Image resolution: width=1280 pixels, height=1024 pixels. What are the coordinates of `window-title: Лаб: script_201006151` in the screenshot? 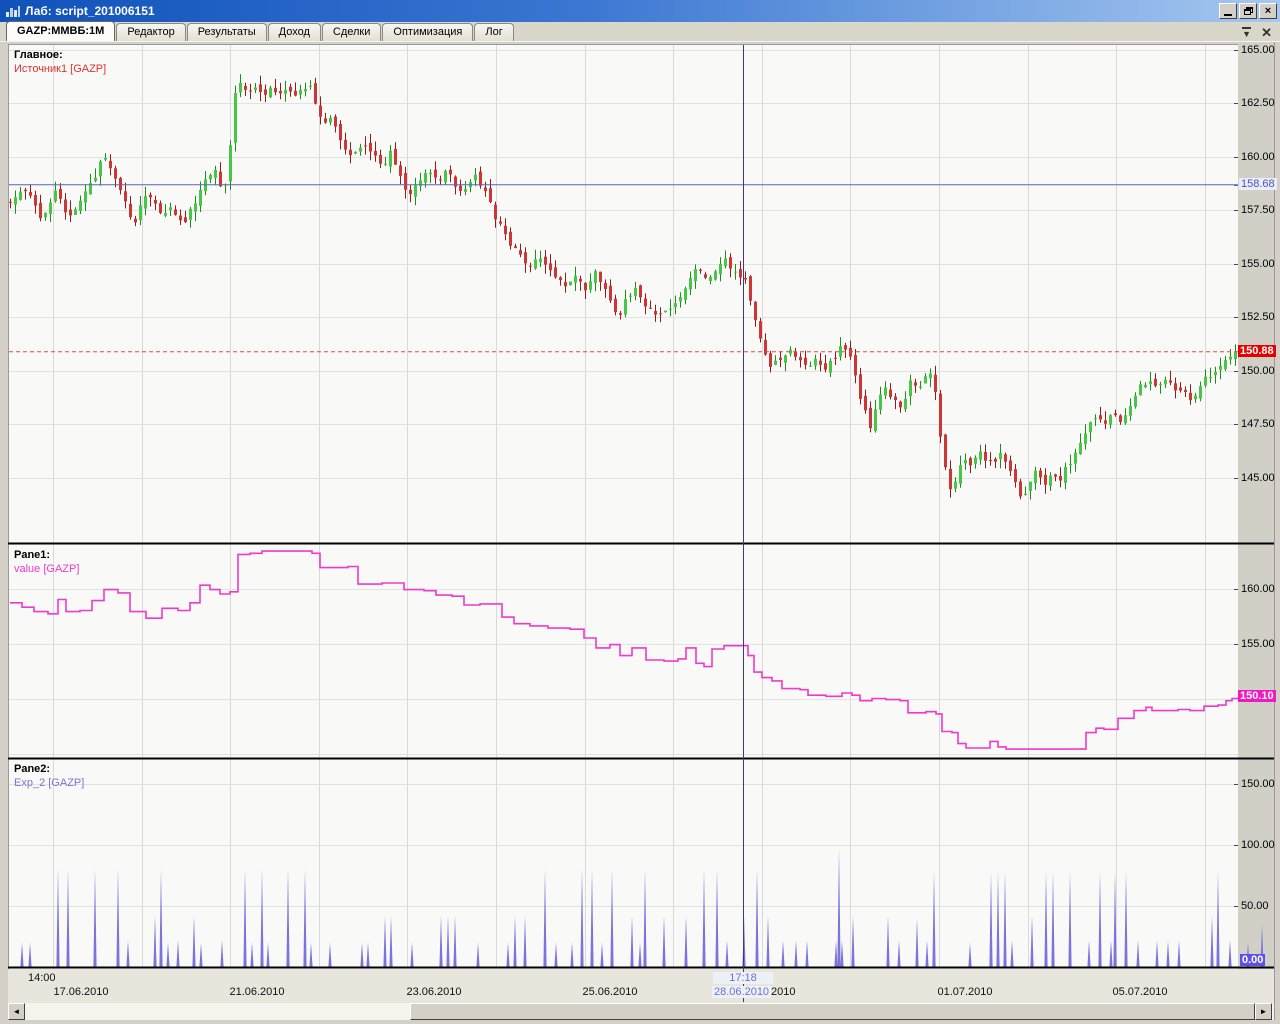 It's located at (90, 11).